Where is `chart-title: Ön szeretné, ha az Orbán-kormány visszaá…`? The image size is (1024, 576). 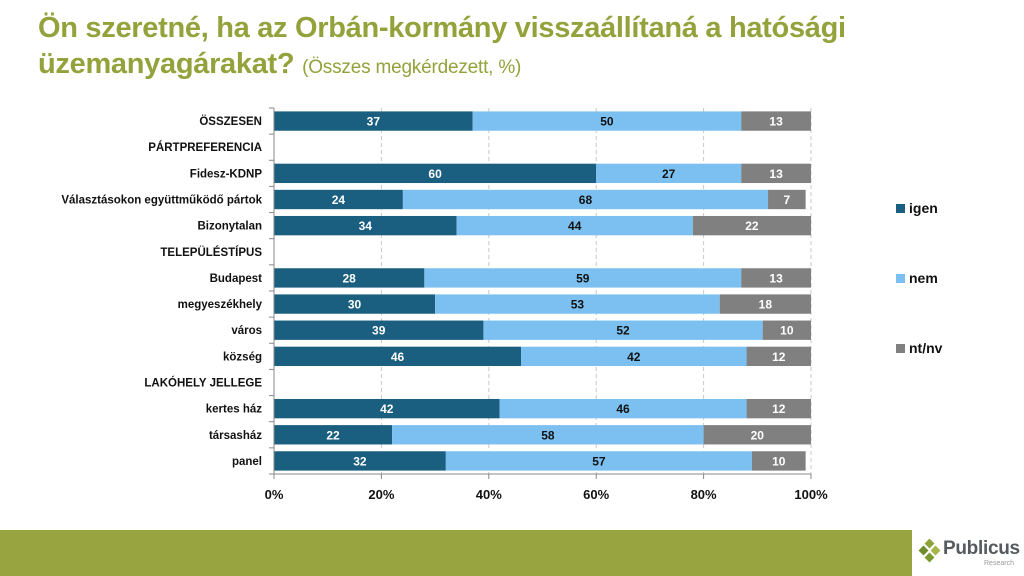
chart-title: Ön szeretné, ha az Orbán-kormány visszaá… is located at coordinates (488, 48).